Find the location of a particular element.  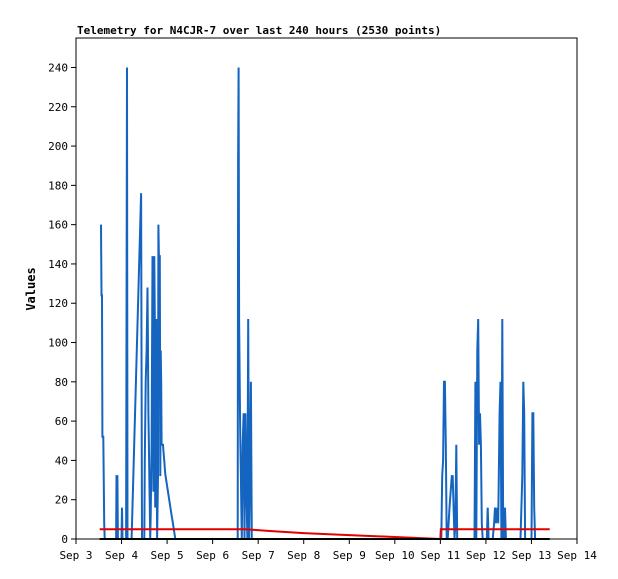

y-tick-label: 180 is located at coordinates (58, 185).